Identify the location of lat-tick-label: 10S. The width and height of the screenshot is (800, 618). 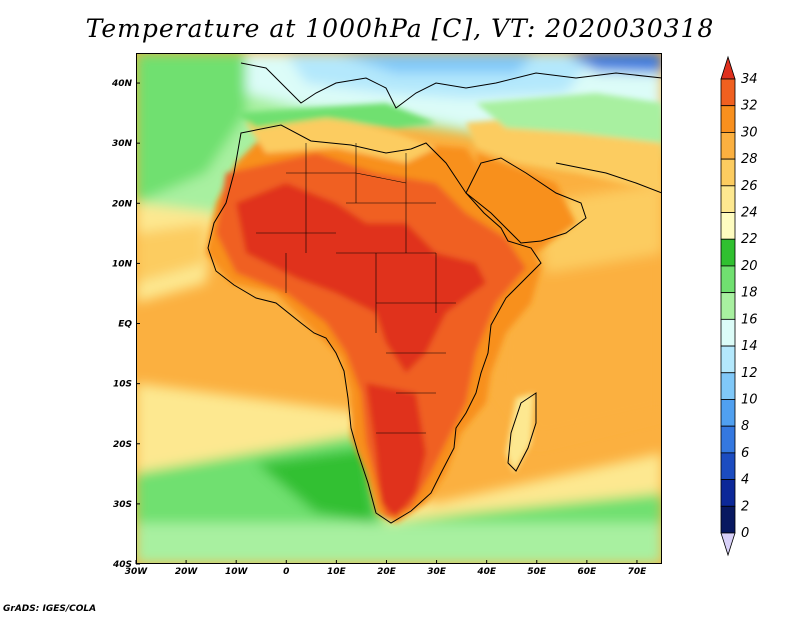
(122, 385).